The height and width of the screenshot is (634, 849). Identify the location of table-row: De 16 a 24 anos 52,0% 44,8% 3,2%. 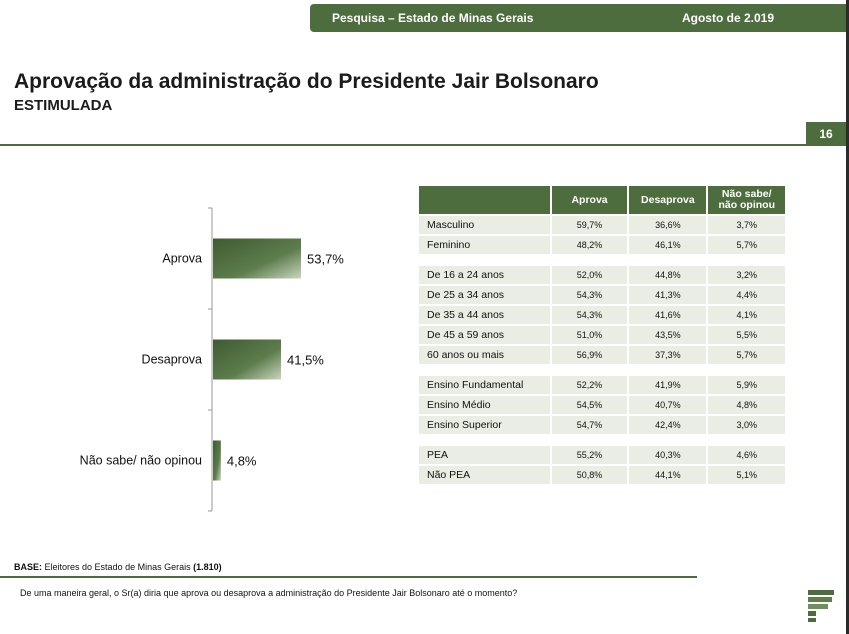
(602, 275).